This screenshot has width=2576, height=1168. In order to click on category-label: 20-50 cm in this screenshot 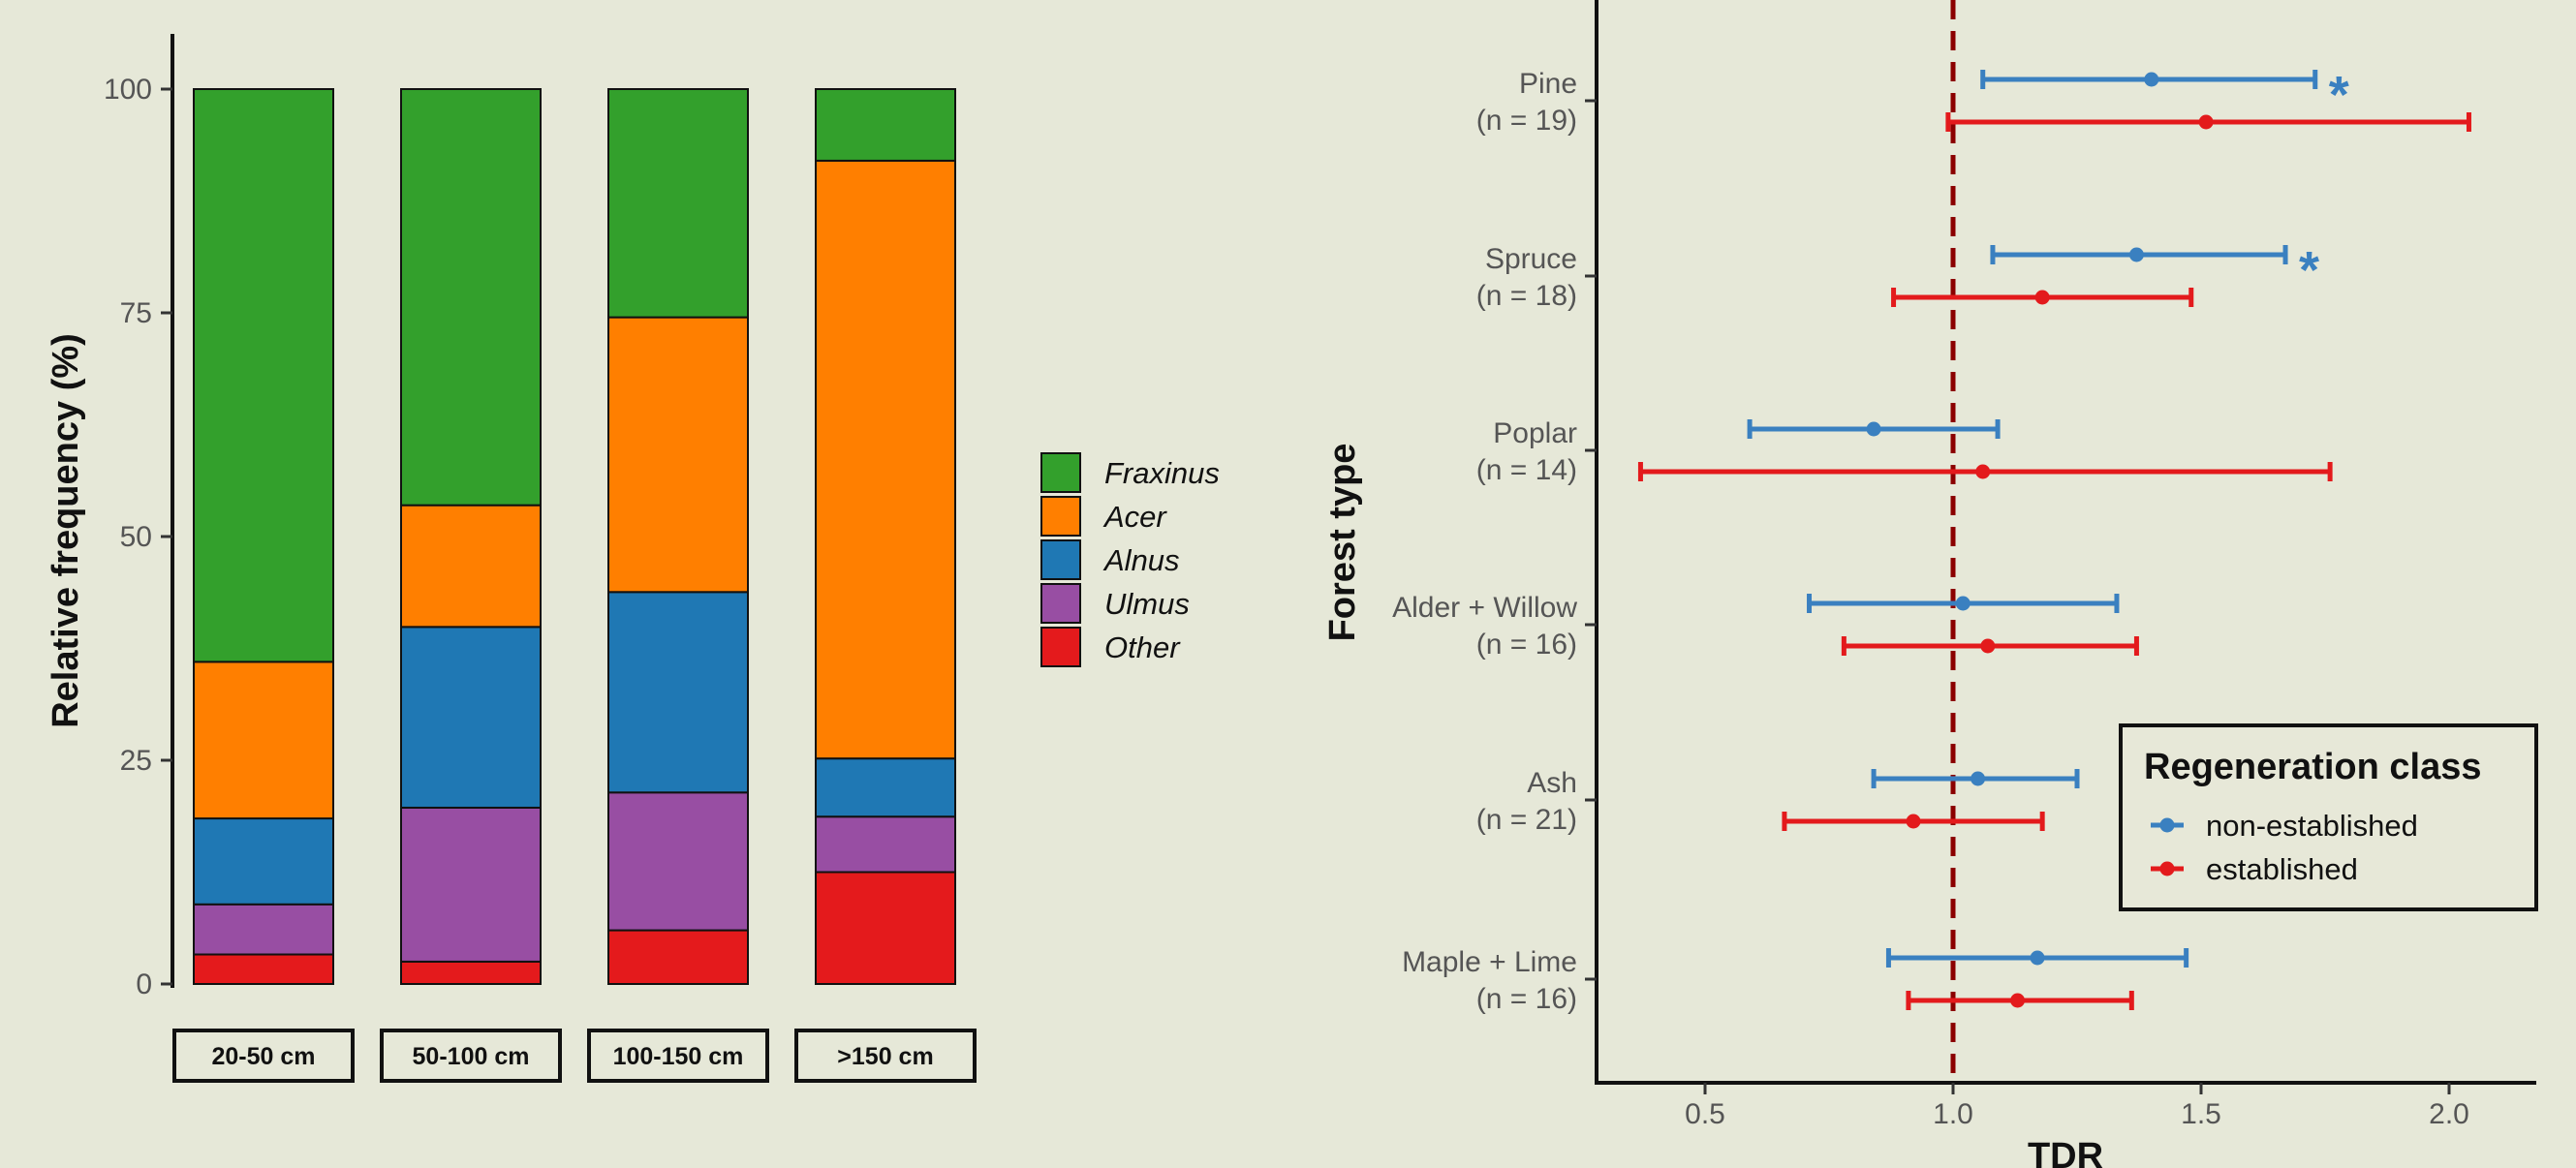, I will do `click(263, 1056)`.